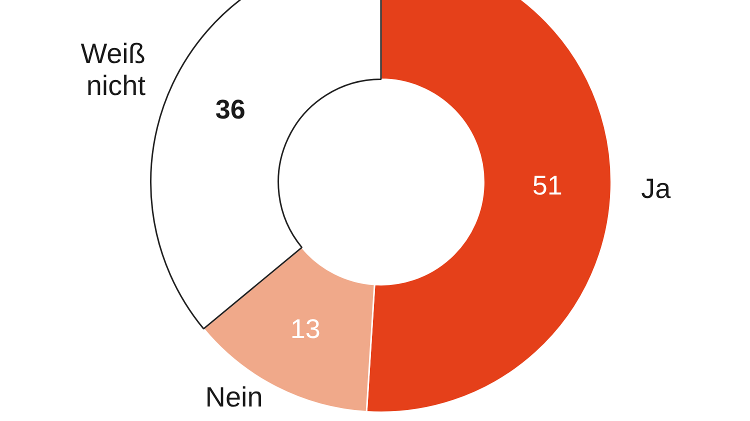 Image resolution: width=750 pixels, height=421 pixels. I want to click on data-label: 36, so click(230, 109).